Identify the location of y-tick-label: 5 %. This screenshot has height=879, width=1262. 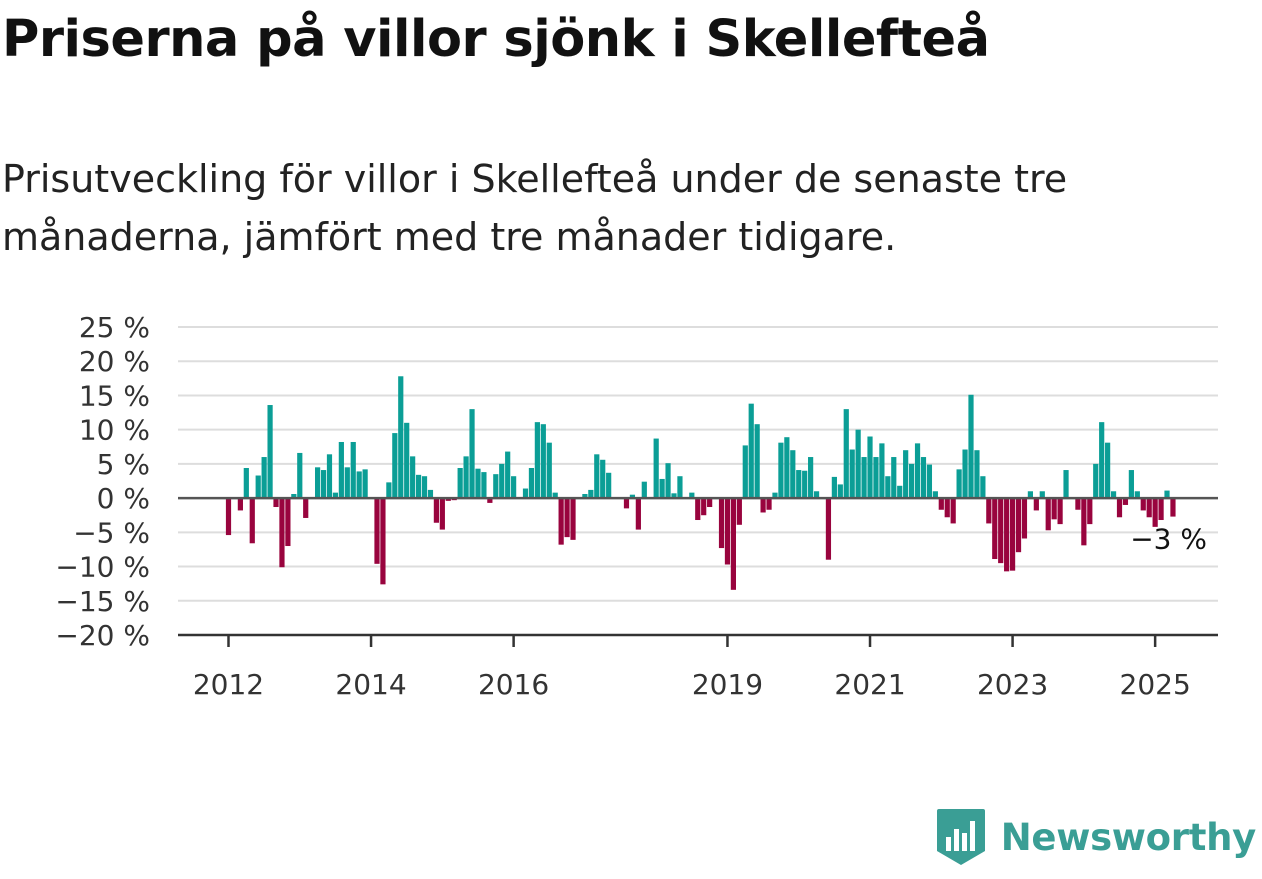
(123, 464).